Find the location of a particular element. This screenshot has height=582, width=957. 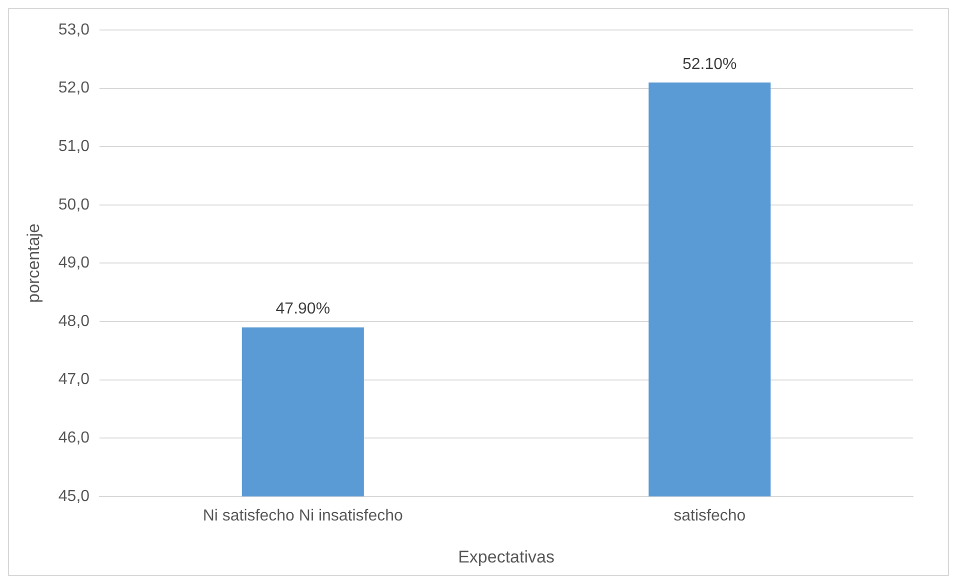

y-tick-label: 45,0 is located at coordinates (74, 496).